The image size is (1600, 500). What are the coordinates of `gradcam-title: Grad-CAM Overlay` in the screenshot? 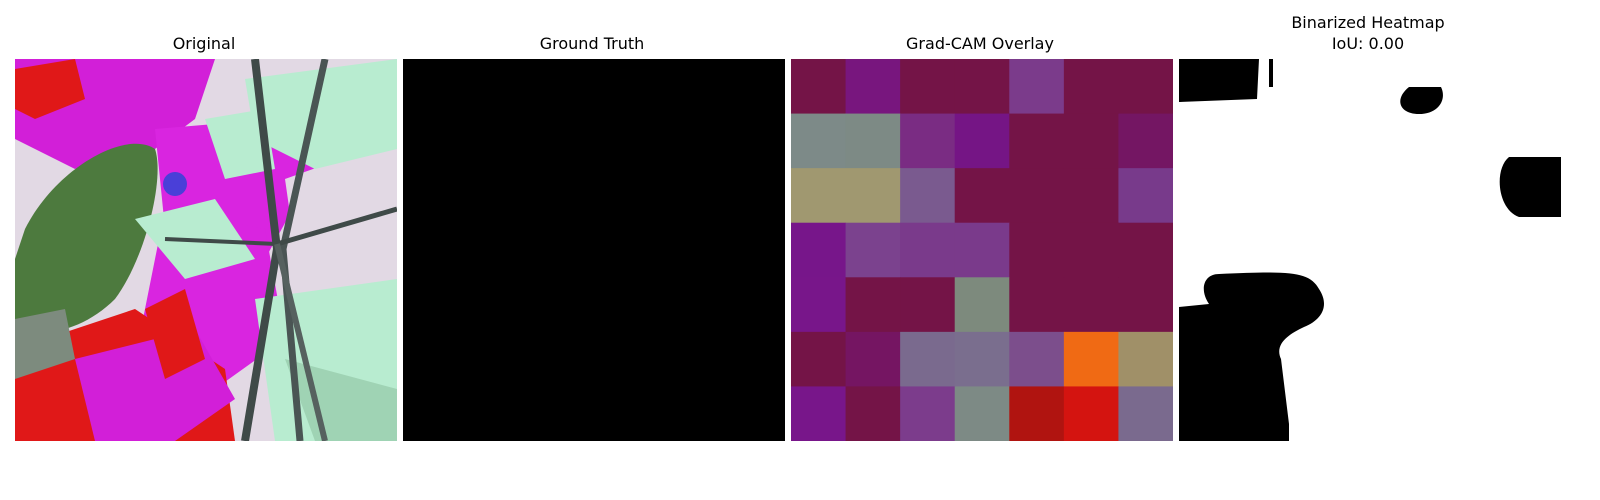 It's located at (980, 43).